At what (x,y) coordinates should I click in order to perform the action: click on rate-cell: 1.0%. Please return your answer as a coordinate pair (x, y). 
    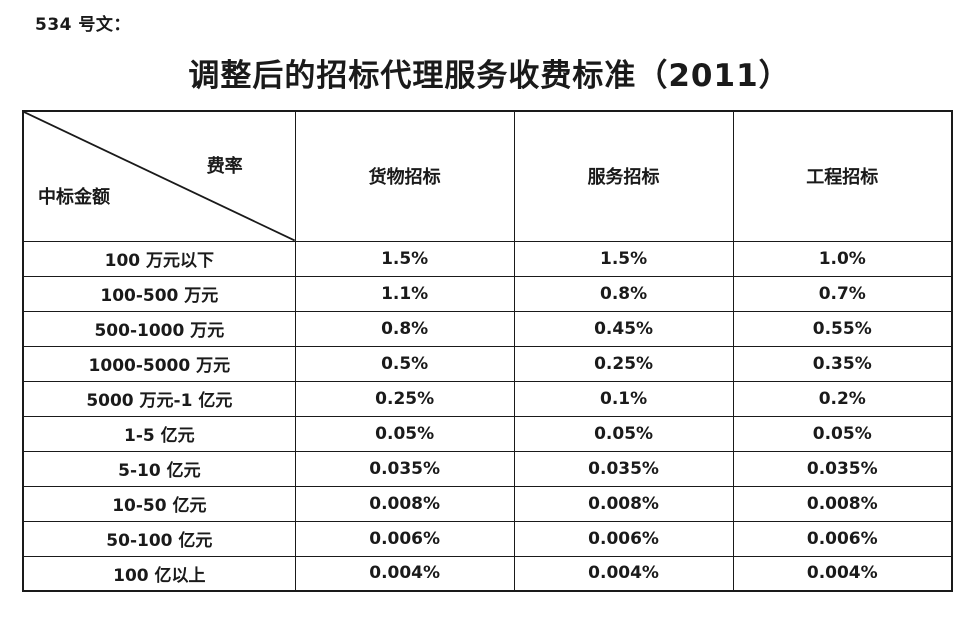
    Looking at the image, I should click on (842, 258).